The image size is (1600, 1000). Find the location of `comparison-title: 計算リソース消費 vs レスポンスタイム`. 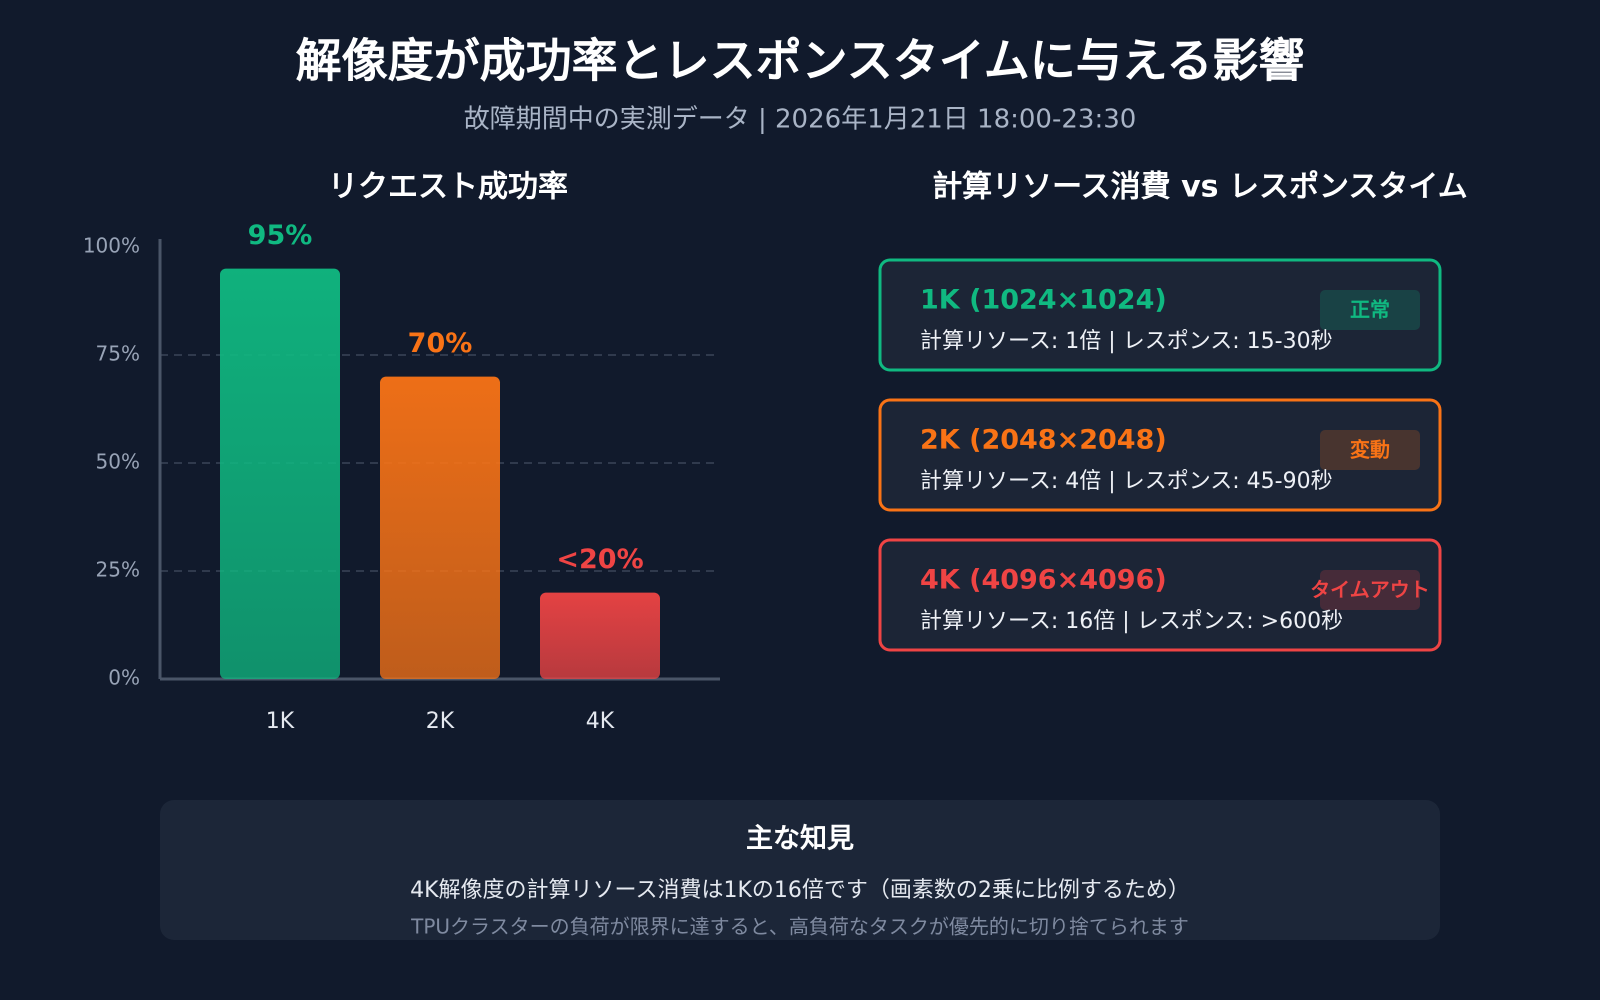

comparison-title: 計算リソース消費 vs レスポンスタイム is located at coordinates (1200, 187).